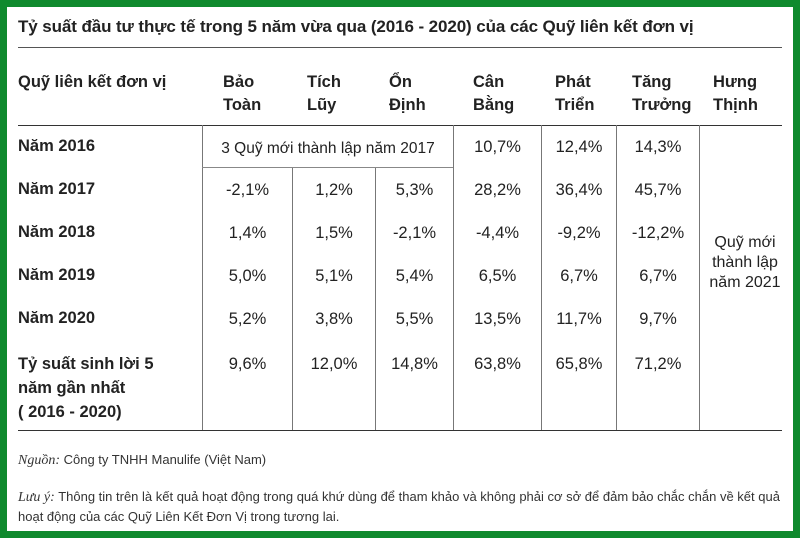 Image resolution: width=800 pixels, height=538 pixels. What do you see at coordinates (57, 275) in the screenshot?
I see `row-label-2019: Năm 2019` at bounding box center [57, 275].